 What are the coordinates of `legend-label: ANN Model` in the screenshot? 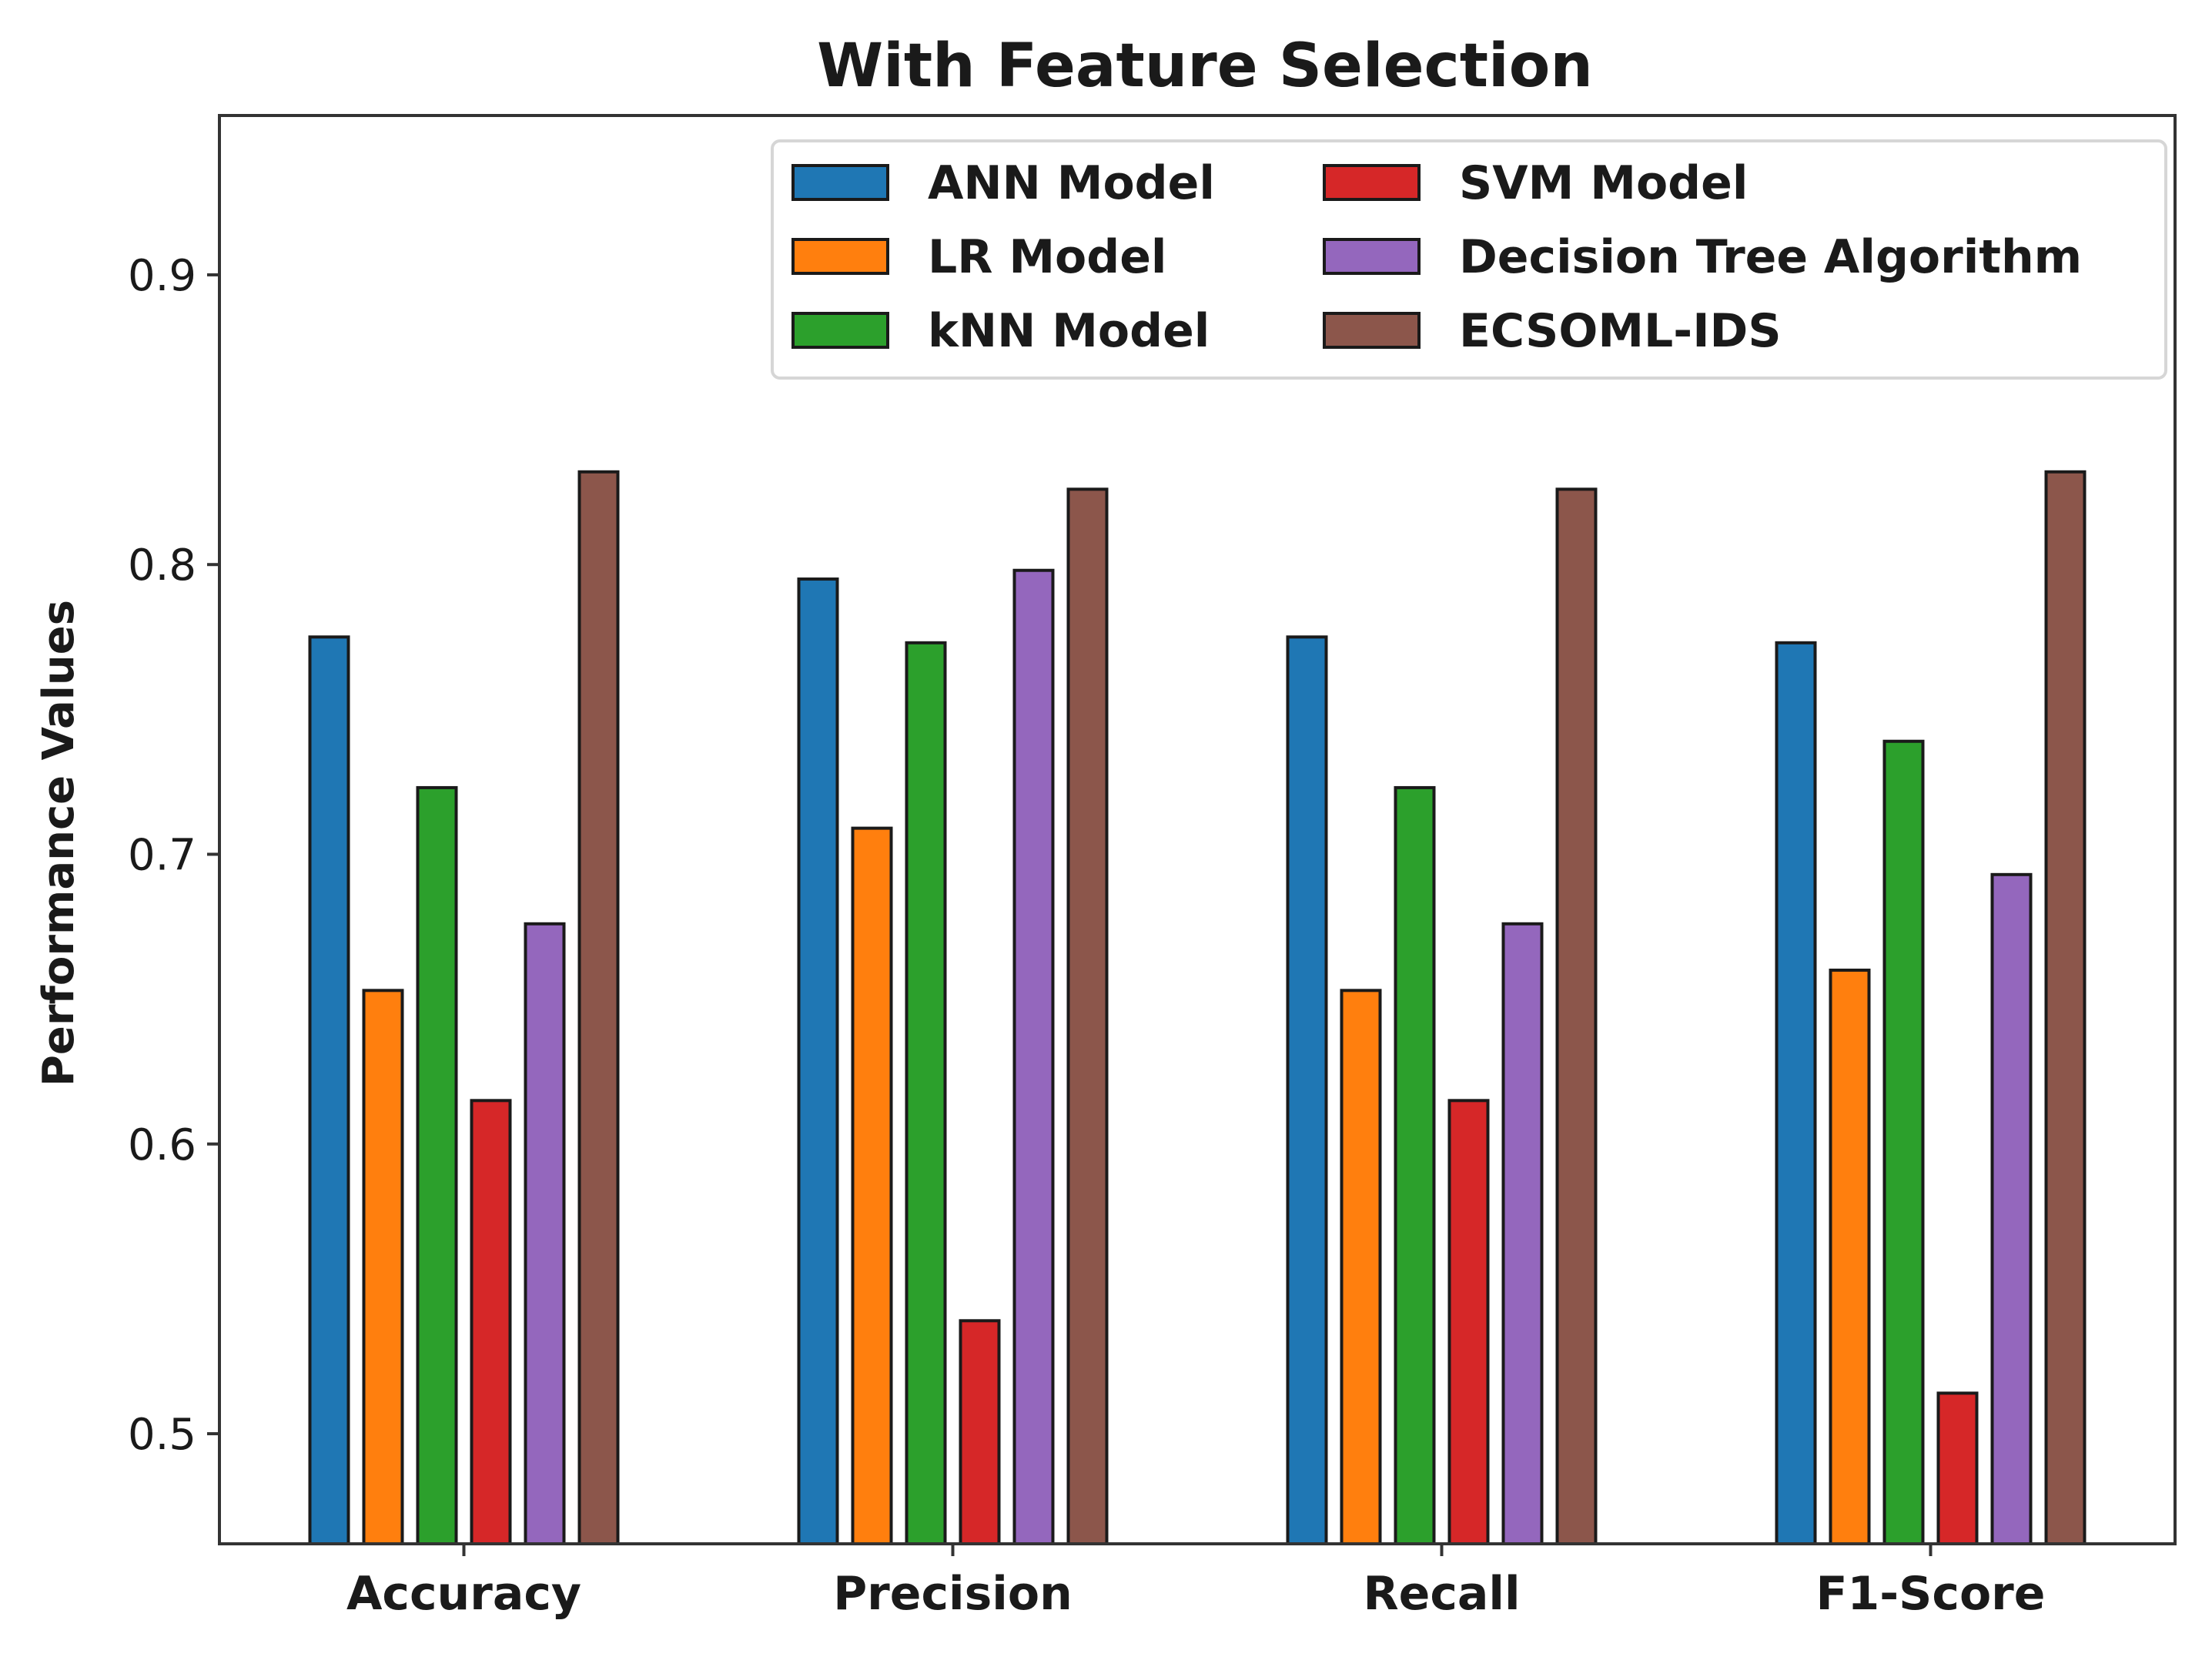 It's located at (1071, 183).